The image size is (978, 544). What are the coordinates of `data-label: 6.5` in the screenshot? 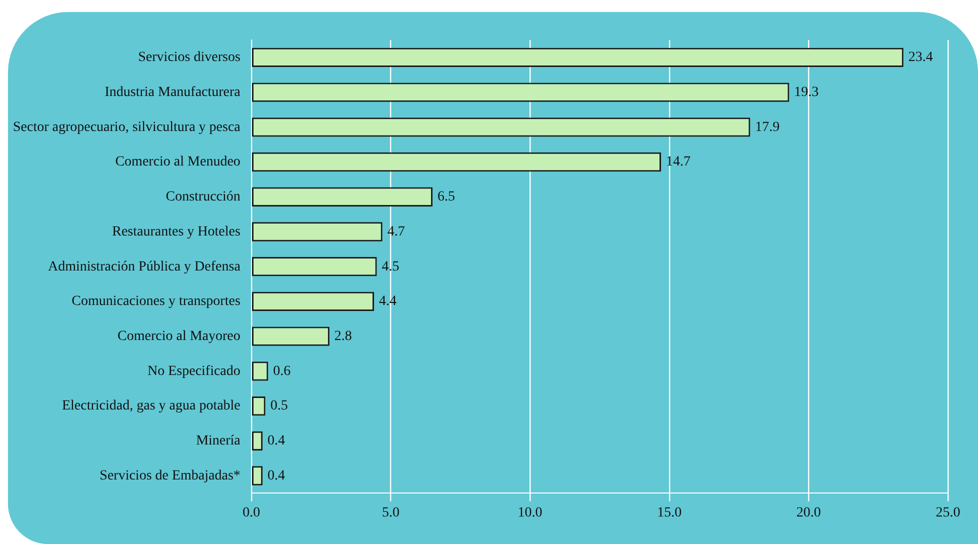 It's located at (447, 197).